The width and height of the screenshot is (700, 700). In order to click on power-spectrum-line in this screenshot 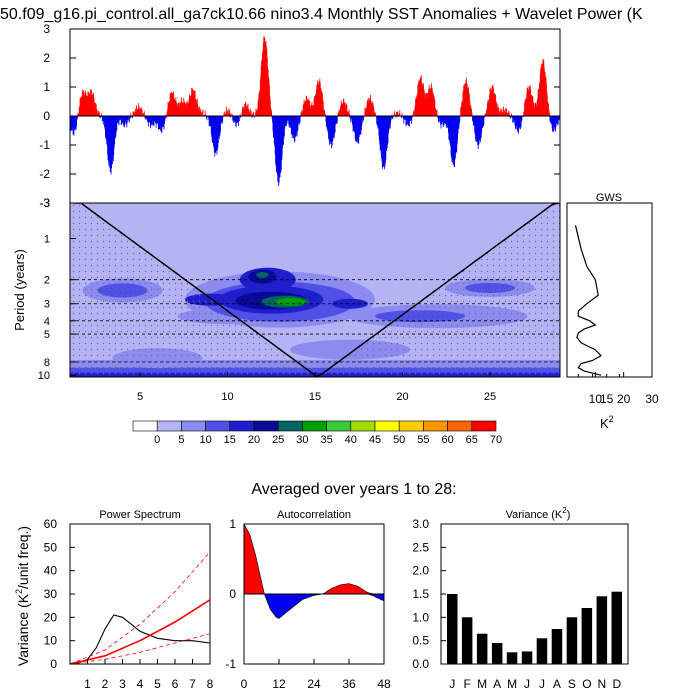, I will do `click(140, 608)`.